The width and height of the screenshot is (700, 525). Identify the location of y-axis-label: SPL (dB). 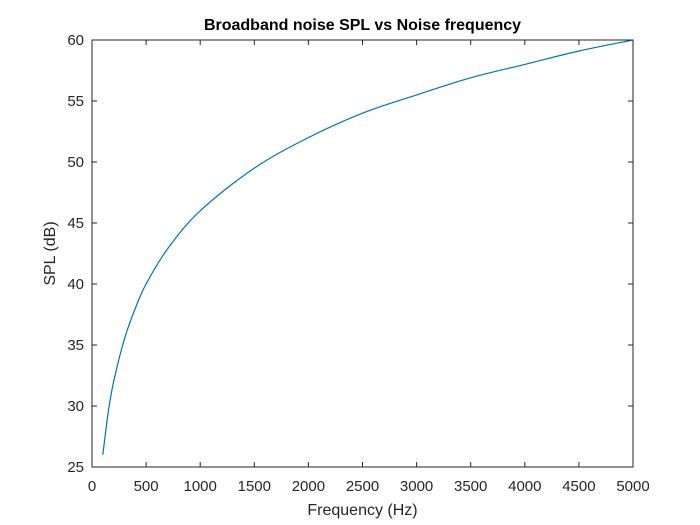
(50, 253).